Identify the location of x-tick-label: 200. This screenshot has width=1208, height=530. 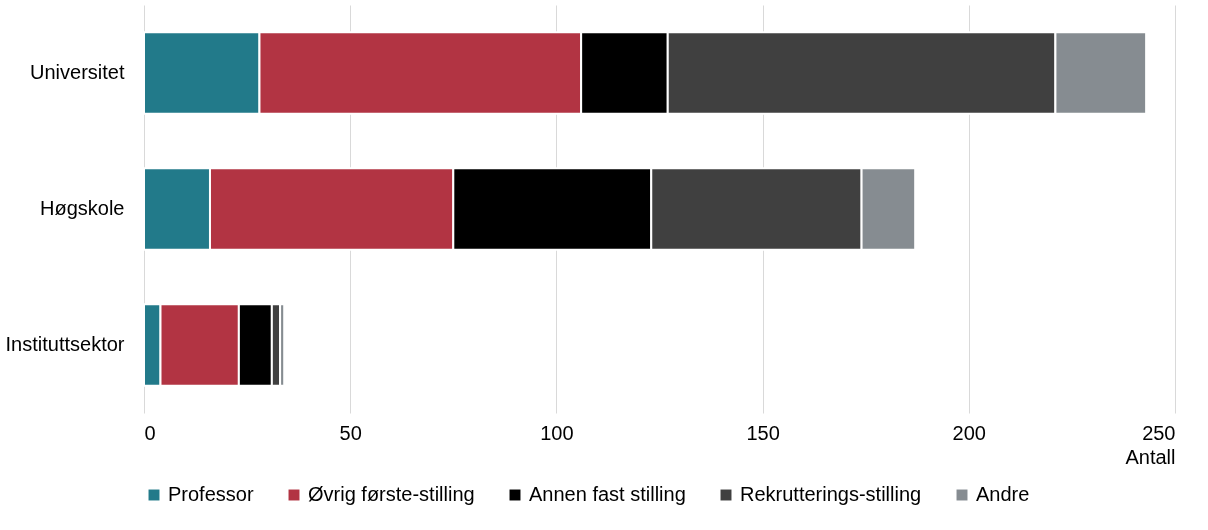
(969, 432).